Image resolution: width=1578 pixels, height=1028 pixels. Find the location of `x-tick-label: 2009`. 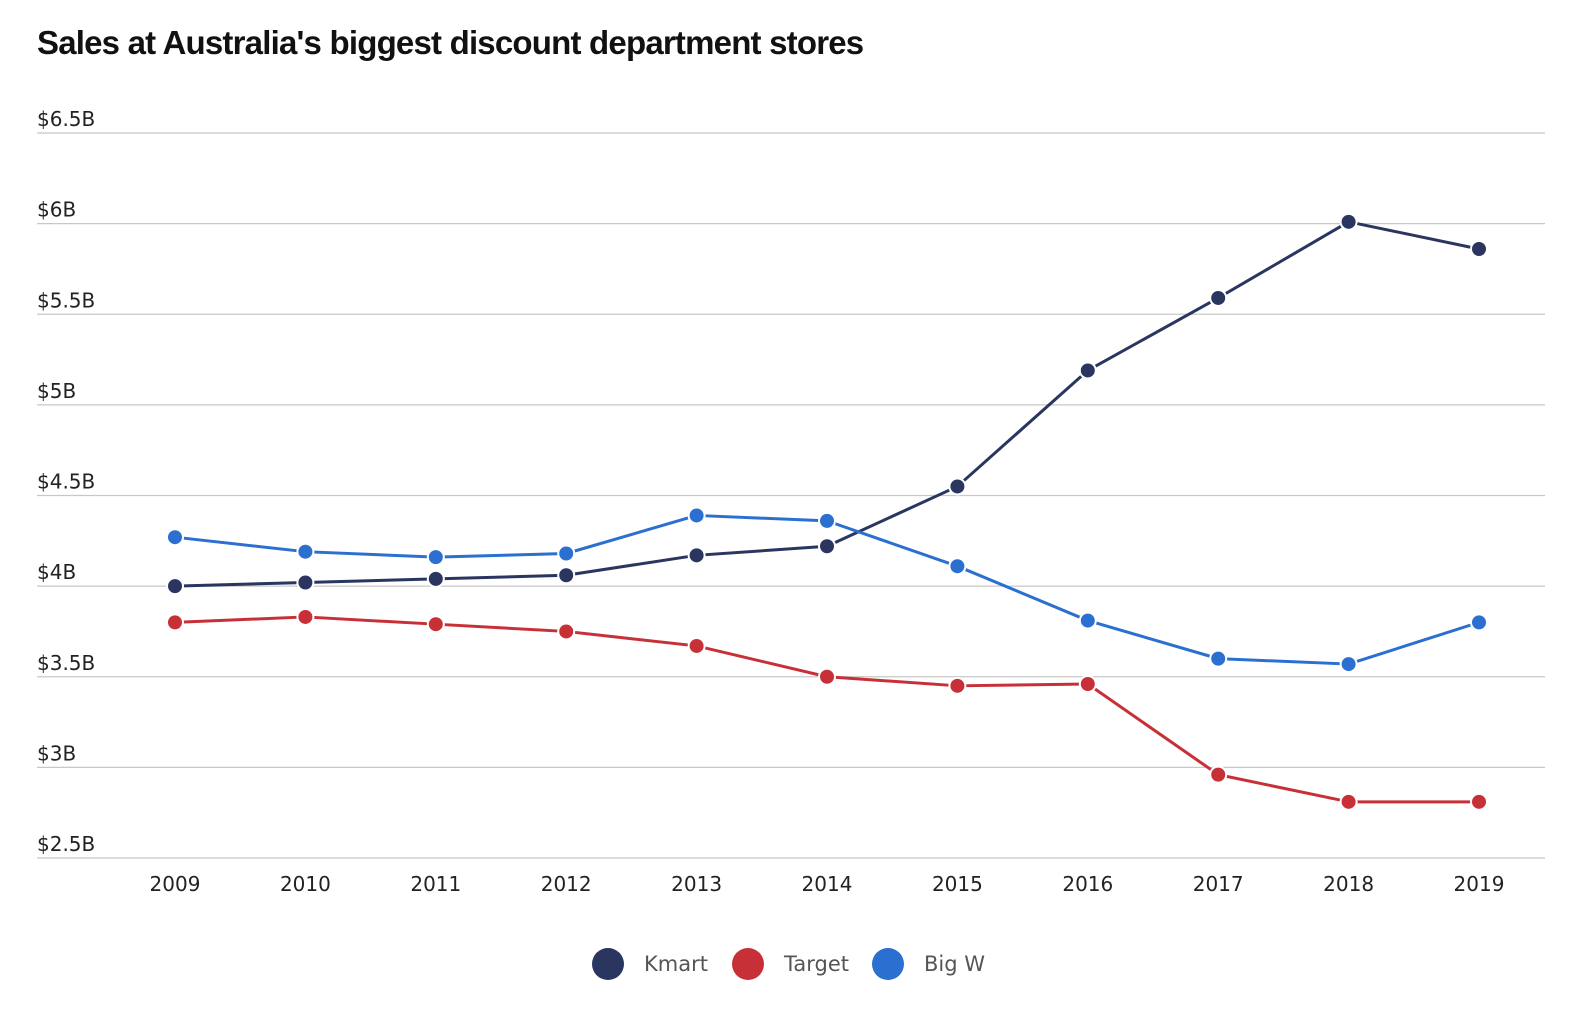

x-tick-label: 2009 is located at coordinates (175, 884).